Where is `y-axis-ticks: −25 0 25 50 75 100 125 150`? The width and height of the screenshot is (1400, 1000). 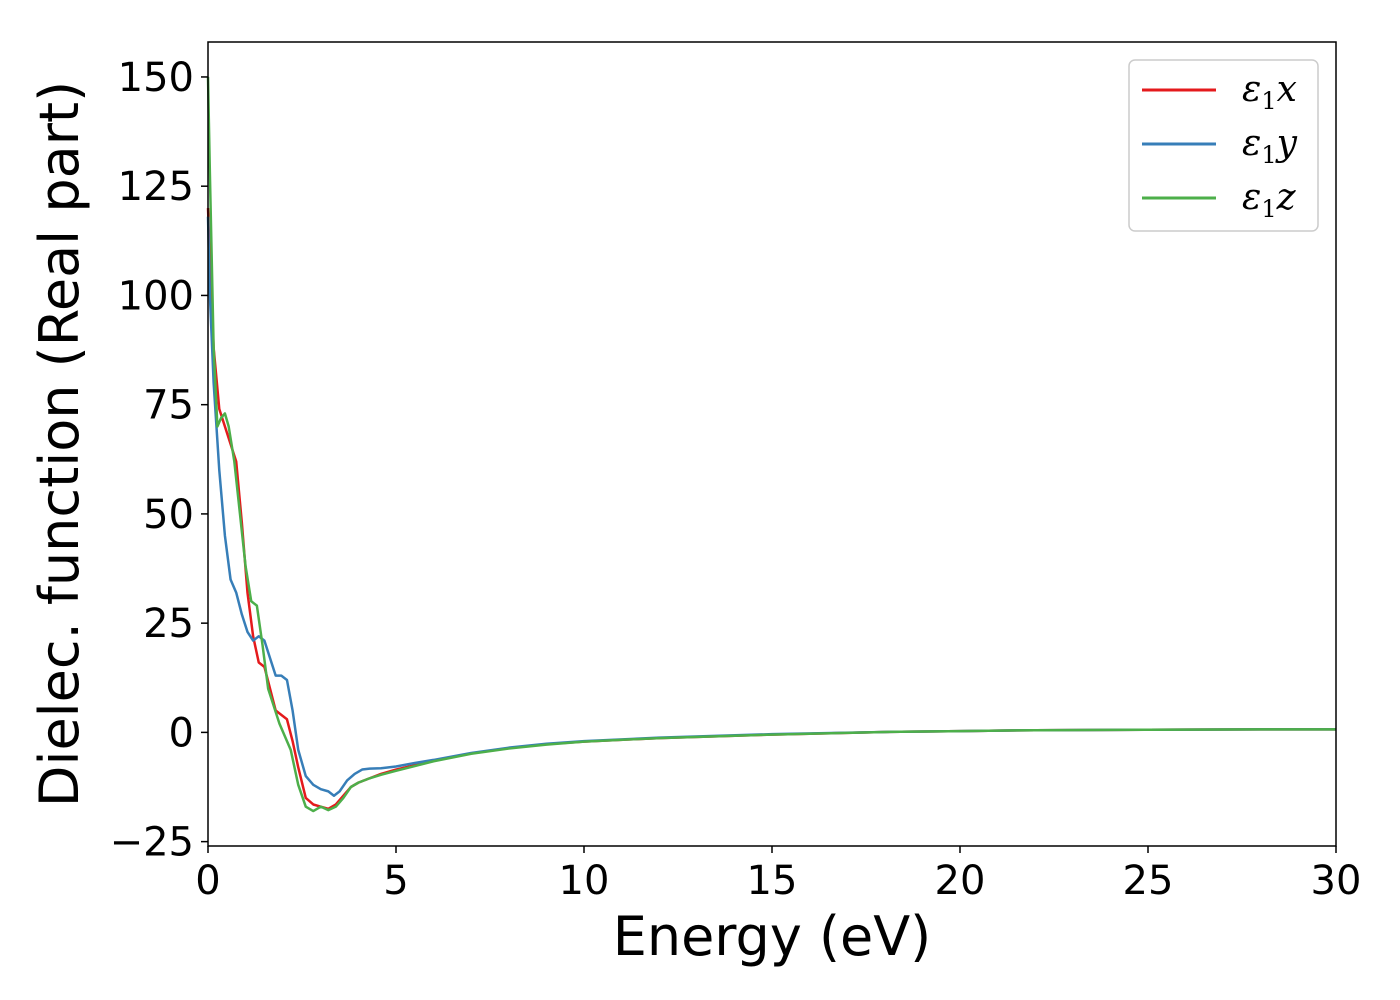 y-axis-ticks: −25 0 25 50 75 100 125 150 is located at coordinates (159, 460).